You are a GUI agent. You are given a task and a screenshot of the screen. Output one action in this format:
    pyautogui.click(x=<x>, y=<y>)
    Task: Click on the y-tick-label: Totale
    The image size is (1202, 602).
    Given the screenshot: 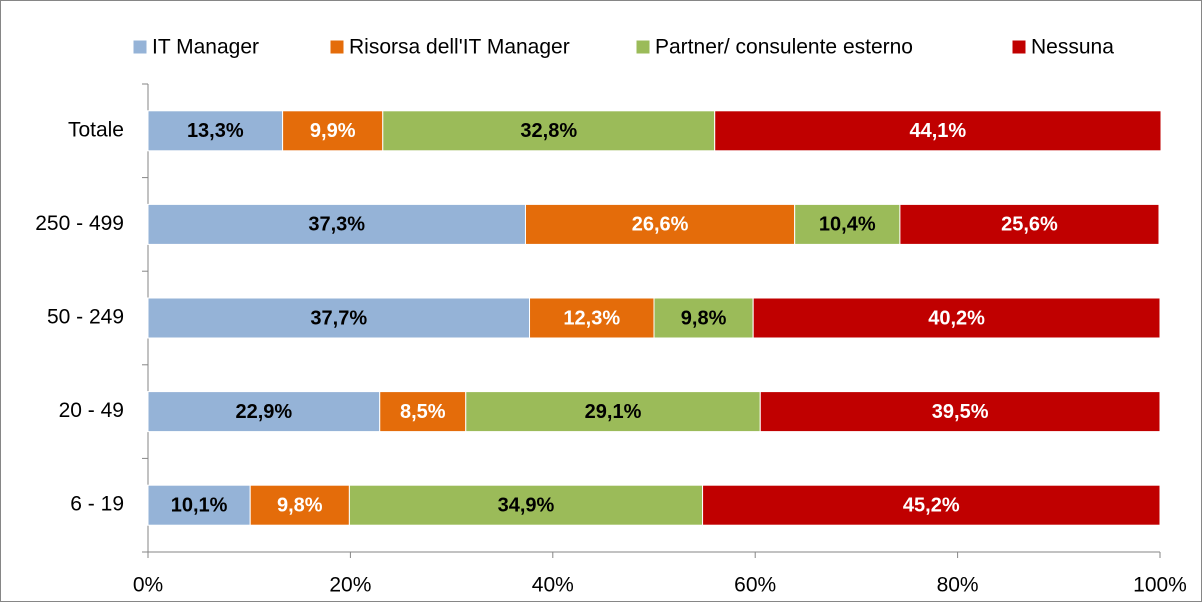 What is the action you would take?
    pyautogui.click(x=96, y=129)
    